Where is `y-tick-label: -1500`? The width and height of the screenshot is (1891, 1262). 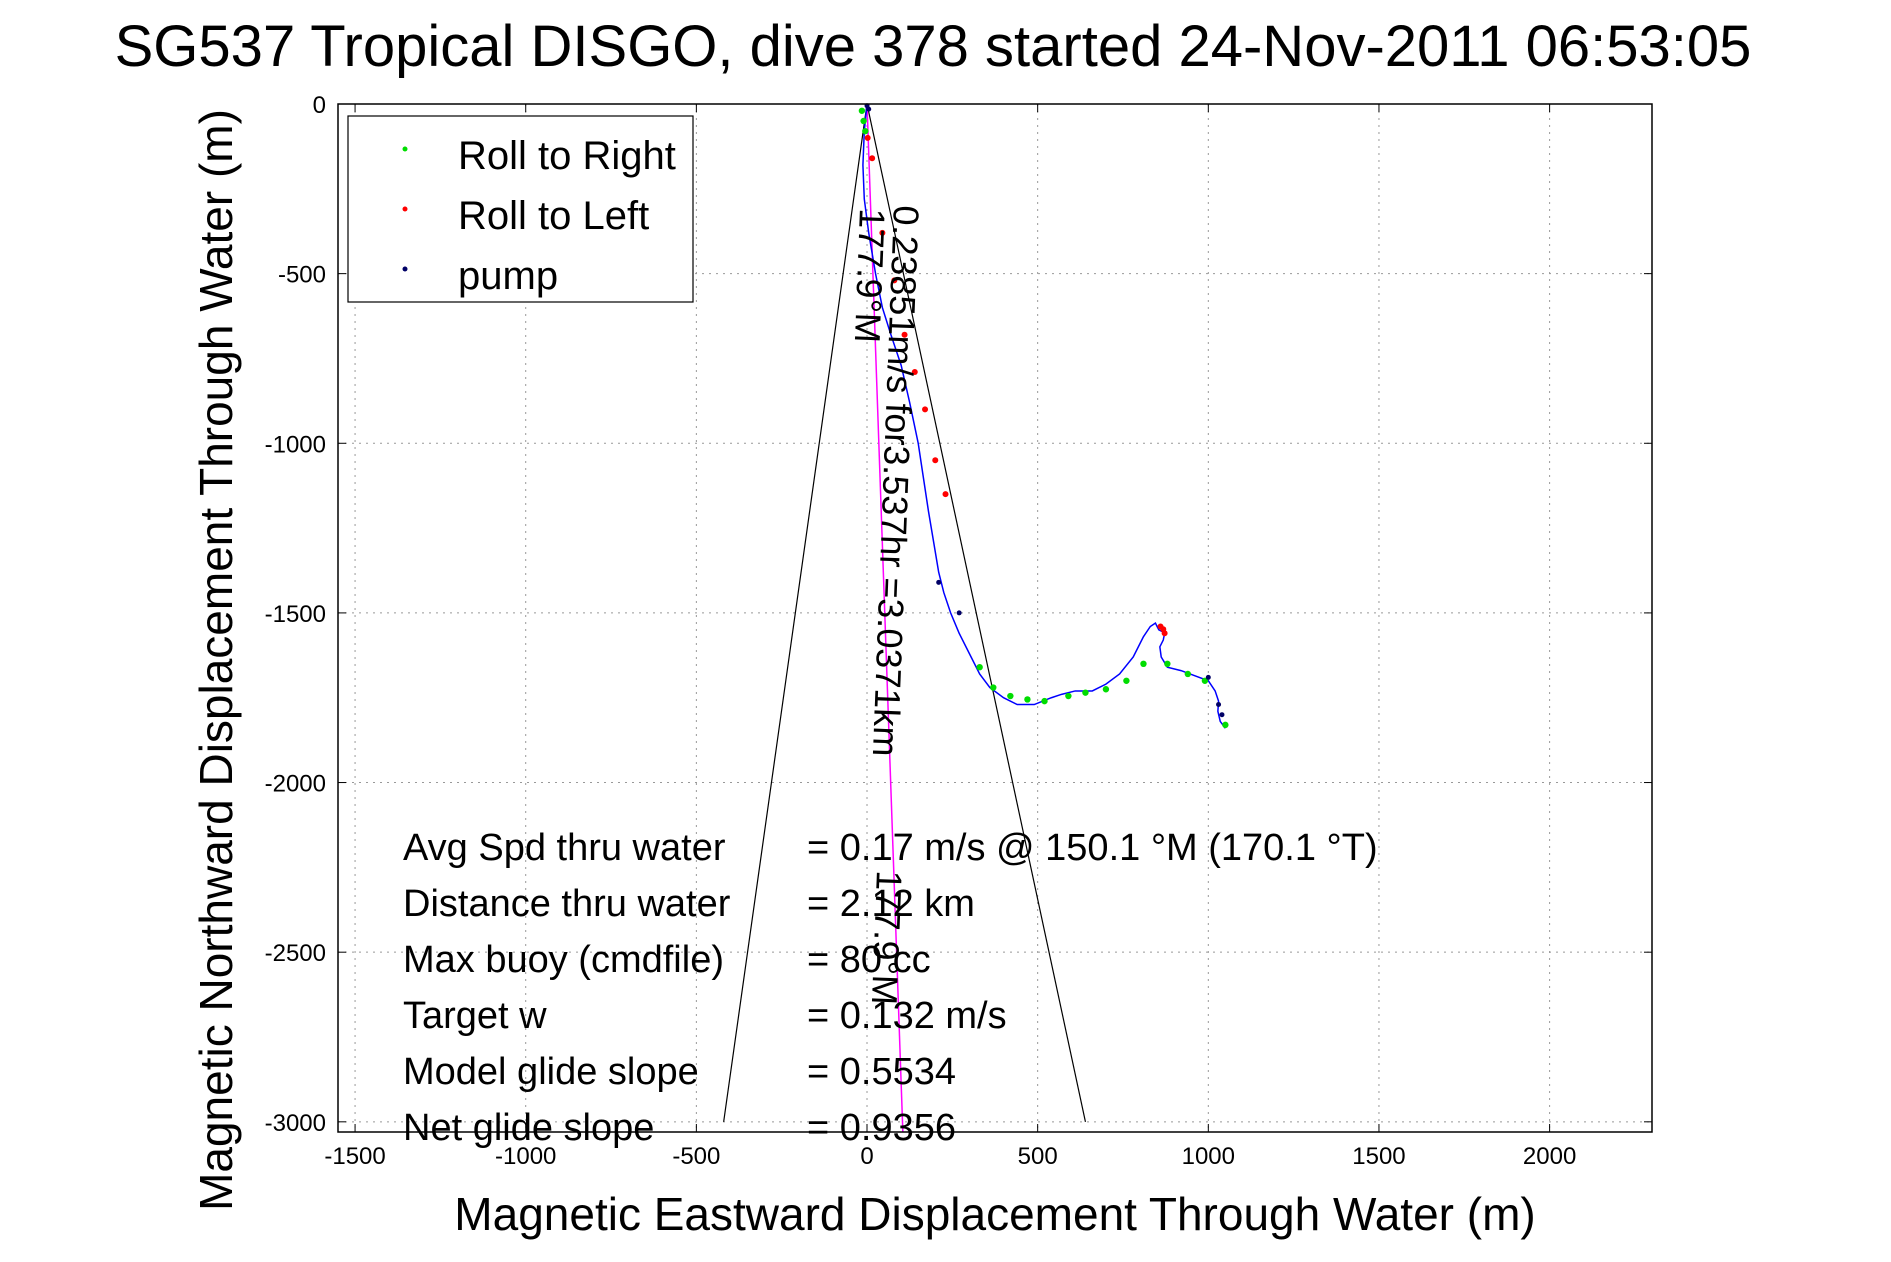 y-tick-label: -1500 is located at coordinates (295, 614).